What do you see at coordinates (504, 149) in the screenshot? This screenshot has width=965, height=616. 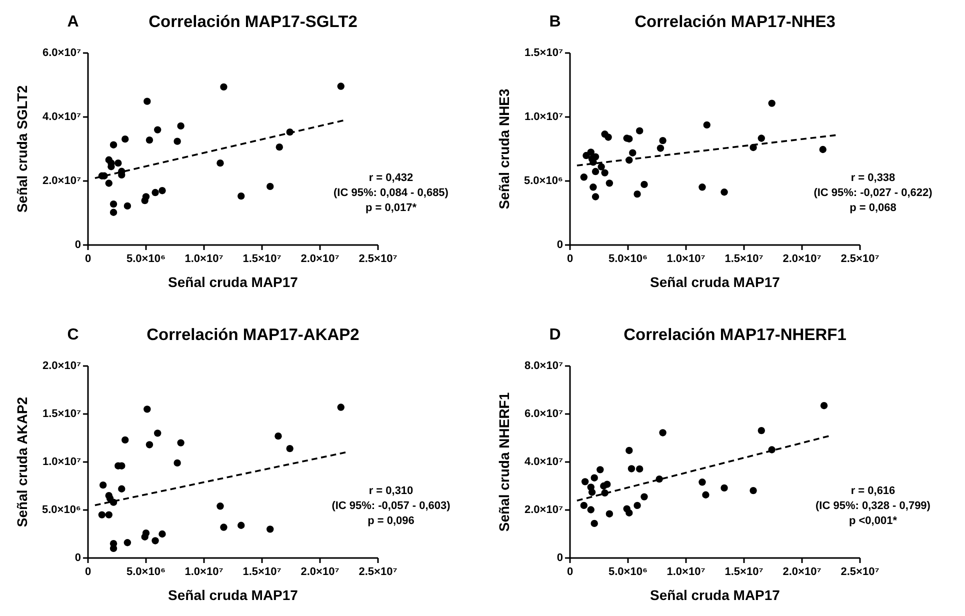 I see `y-axis-title: Señal cruda NHE3` at bounding box center [504, 149].